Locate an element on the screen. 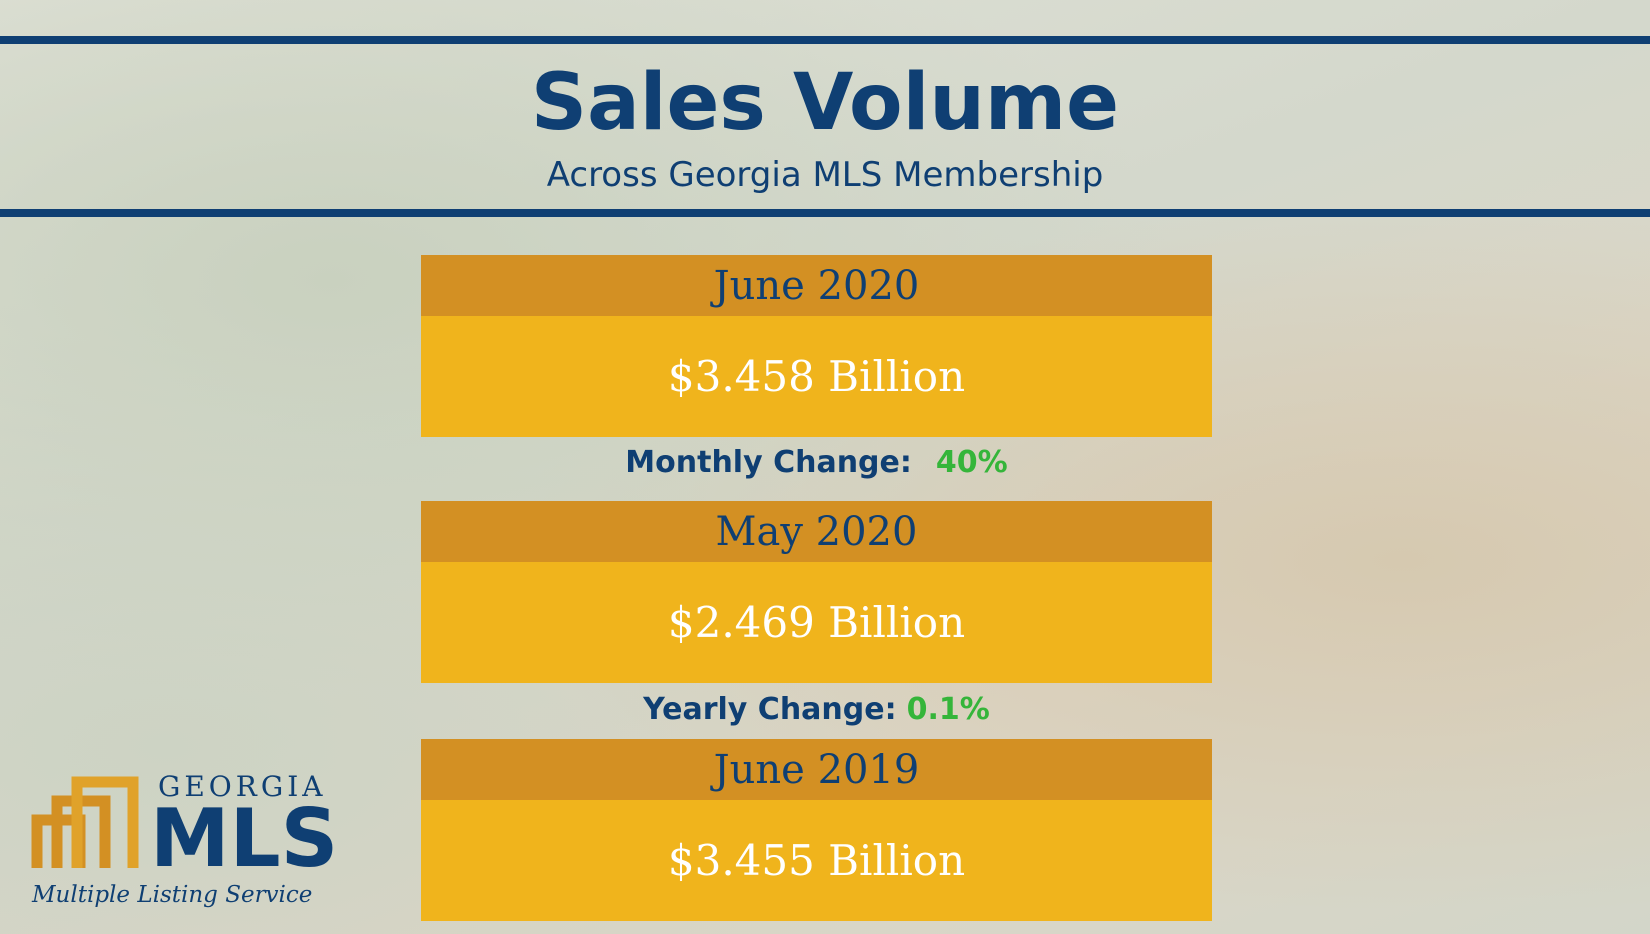  panel-label: June 2019 is located at coordinates (816, 769).